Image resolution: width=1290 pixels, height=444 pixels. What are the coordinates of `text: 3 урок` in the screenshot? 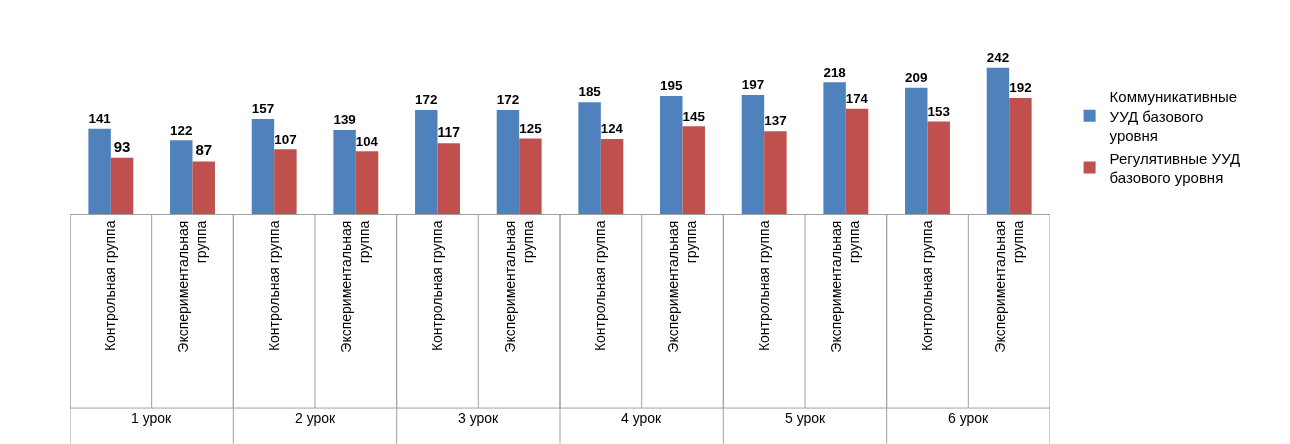 It's located at (479, 418).